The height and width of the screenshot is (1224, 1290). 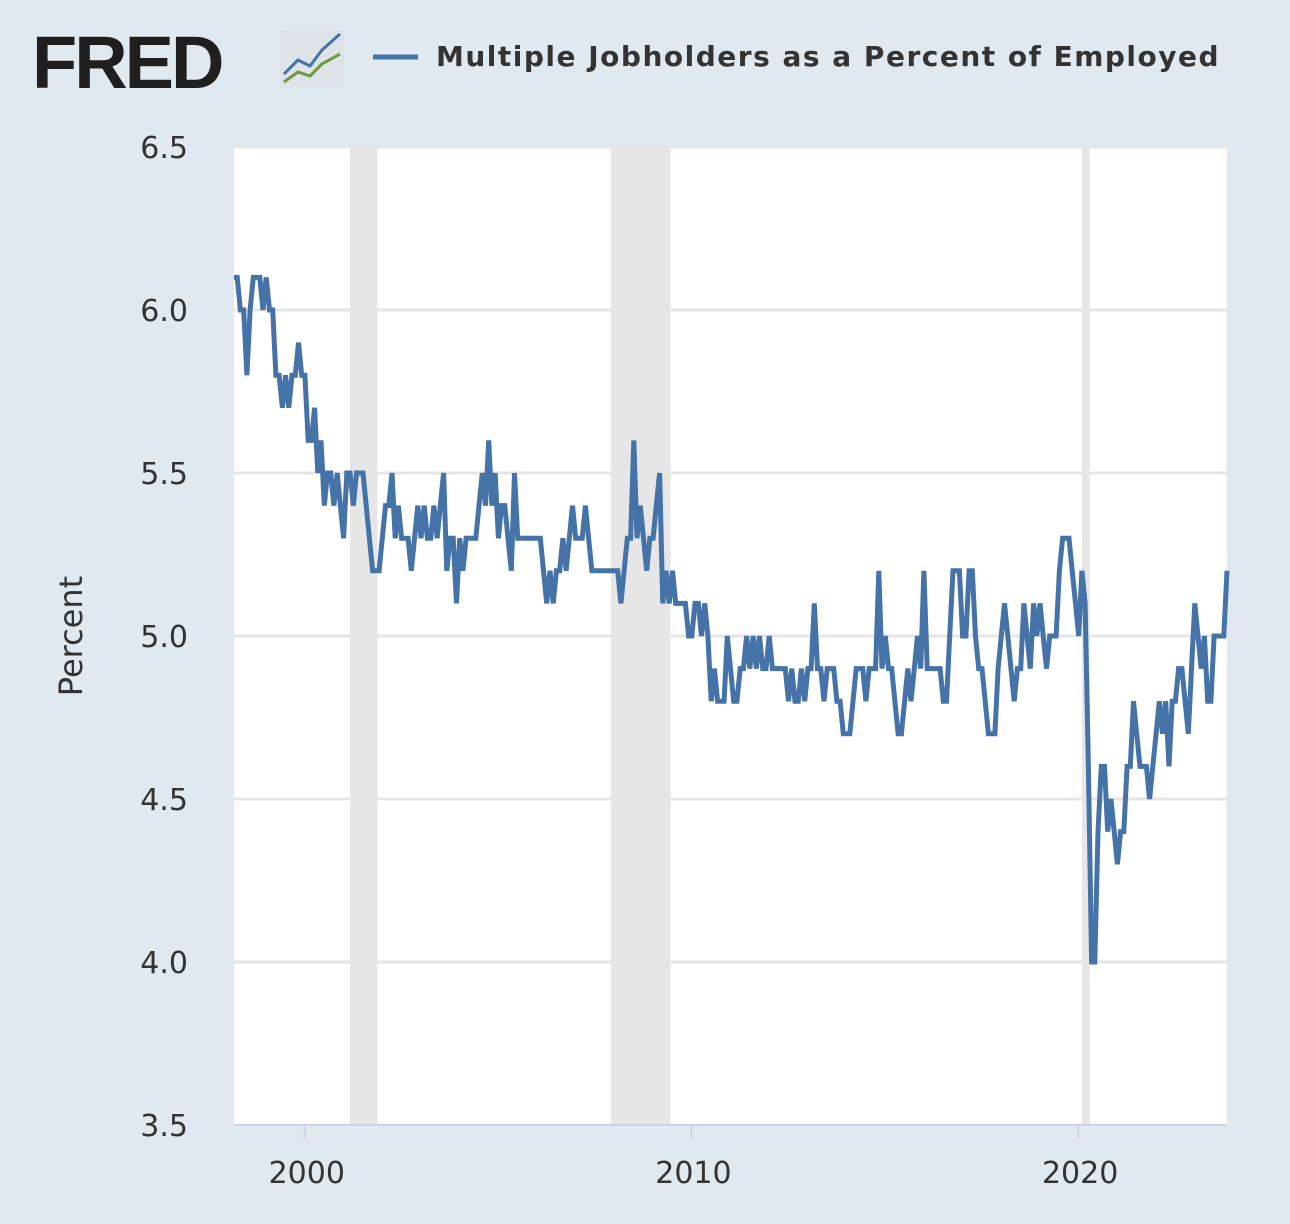 I want to click on fred-logo: FRED, so click(x=188, y=62).